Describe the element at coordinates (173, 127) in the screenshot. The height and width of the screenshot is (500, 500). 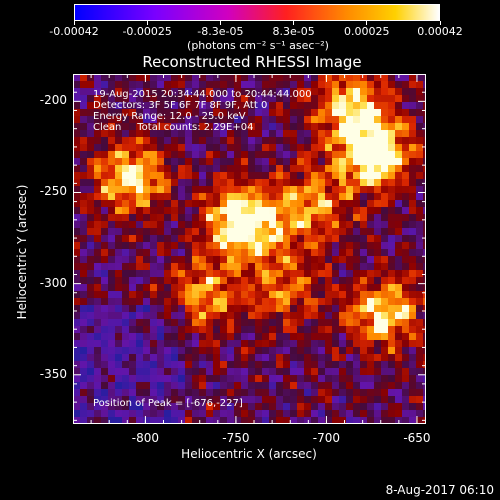
I see `method-annotation: Clean Total counts: 2.29E+04` at that location.